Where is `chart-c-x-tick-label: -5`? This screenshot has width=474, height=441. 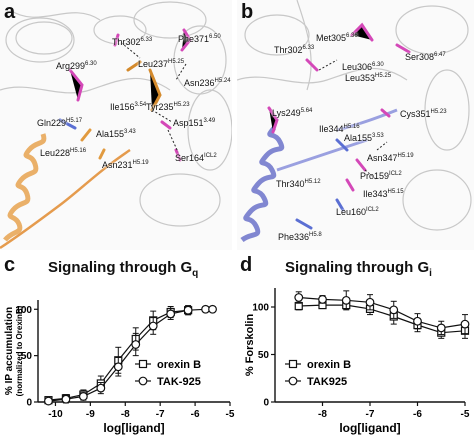 chart-c-x-tick-label: -5 is located at coordinates (230, 414).